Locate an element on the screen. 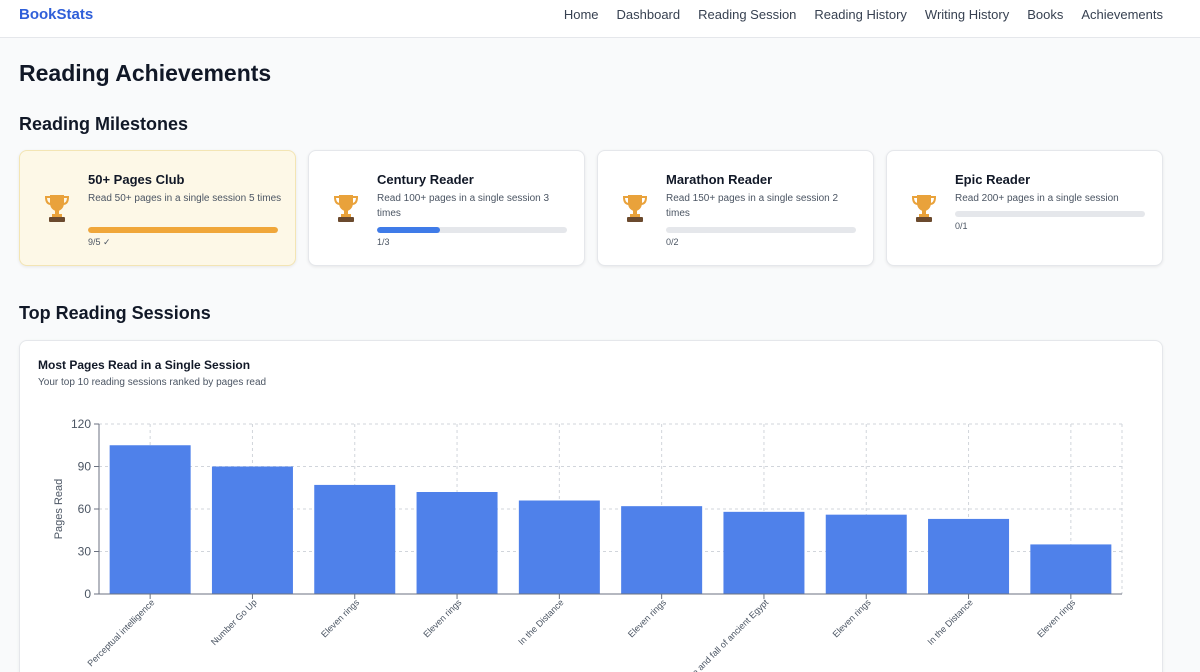 This screenshot has width=1200, height=672. y-tick-label: 0 is located at coordinates (87, 594).